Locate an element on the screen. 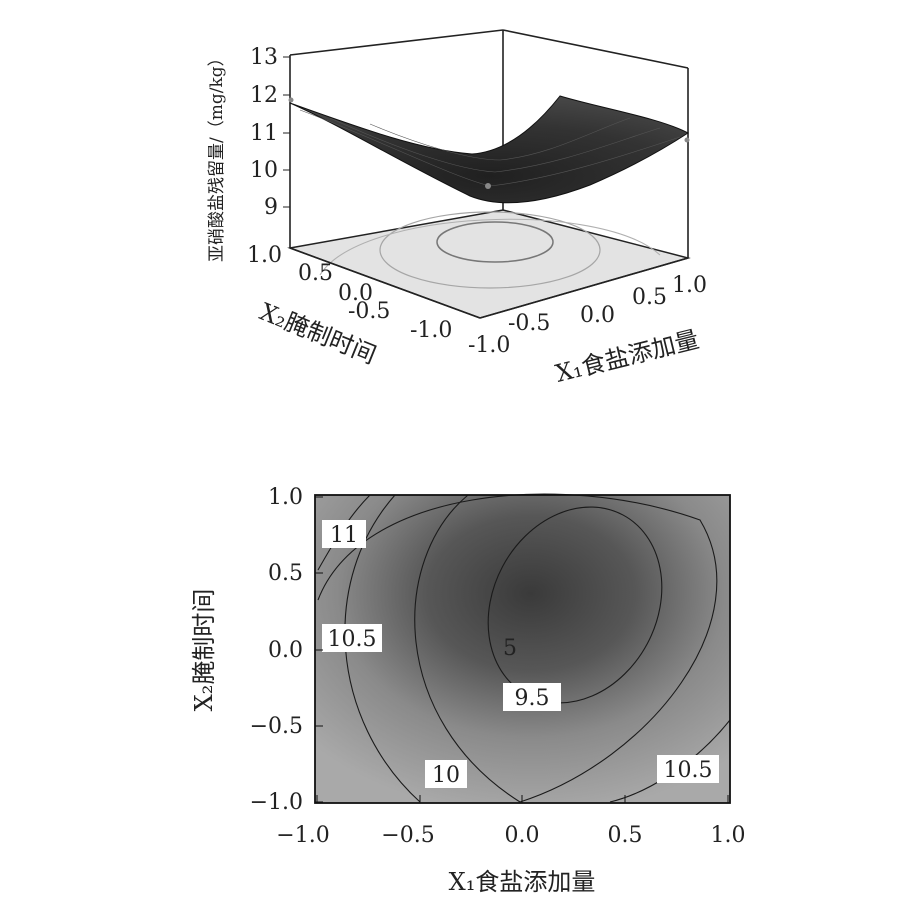  contour-y-tick-label: 0.0 is located at coordinates (285, 650).